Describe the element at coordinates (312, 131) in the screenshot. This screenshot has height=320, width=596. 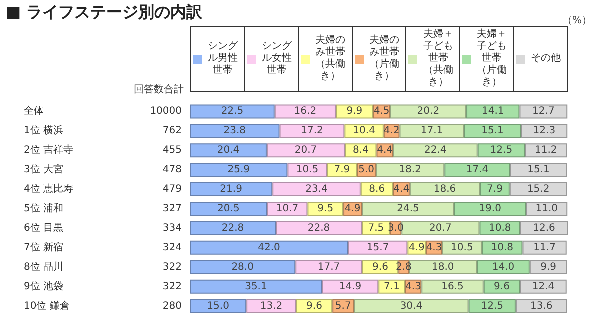
I see `data-label: 17.2` at that location.